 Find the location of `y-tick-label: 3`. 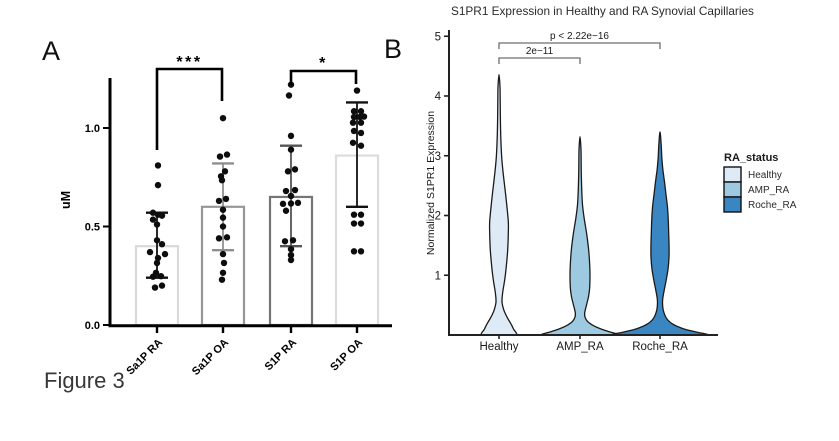

y-tick-label: 3 is located at coordinates (438, 157).